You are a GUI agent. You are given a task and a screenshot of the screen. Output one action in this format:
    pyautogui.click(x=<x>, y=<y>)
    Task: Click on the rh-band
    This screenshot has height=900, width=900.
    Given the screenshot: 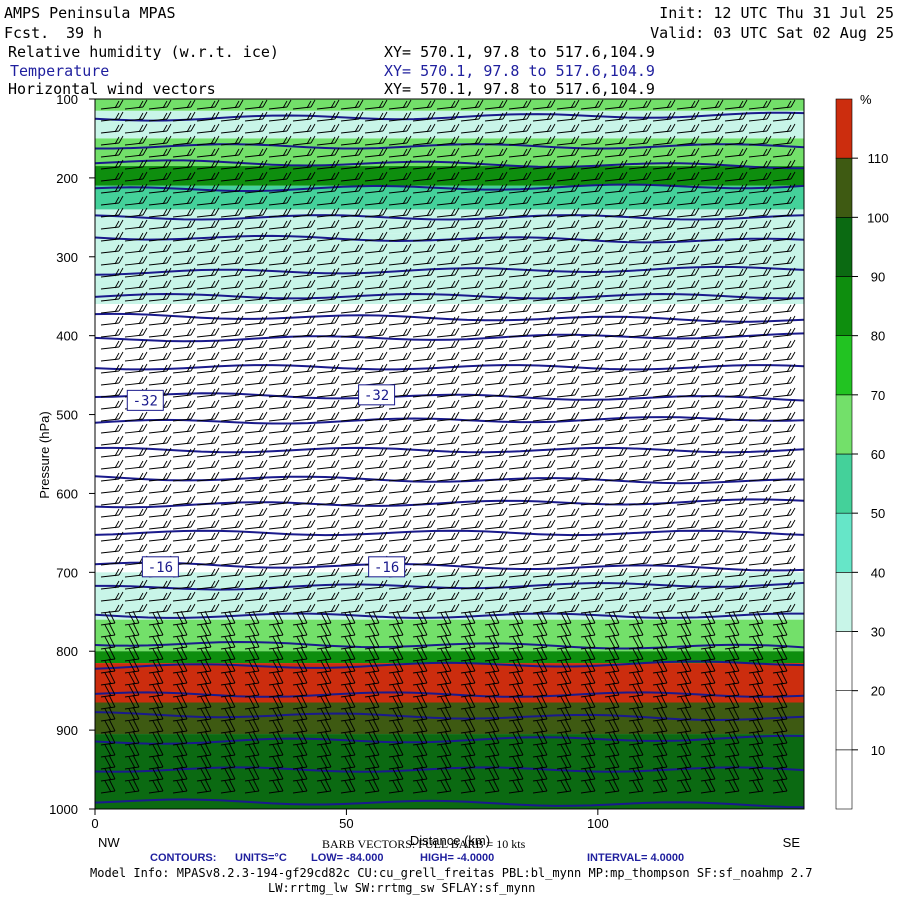 What is the action you would take?
    pyautogui.click(x=449, y=517)
    